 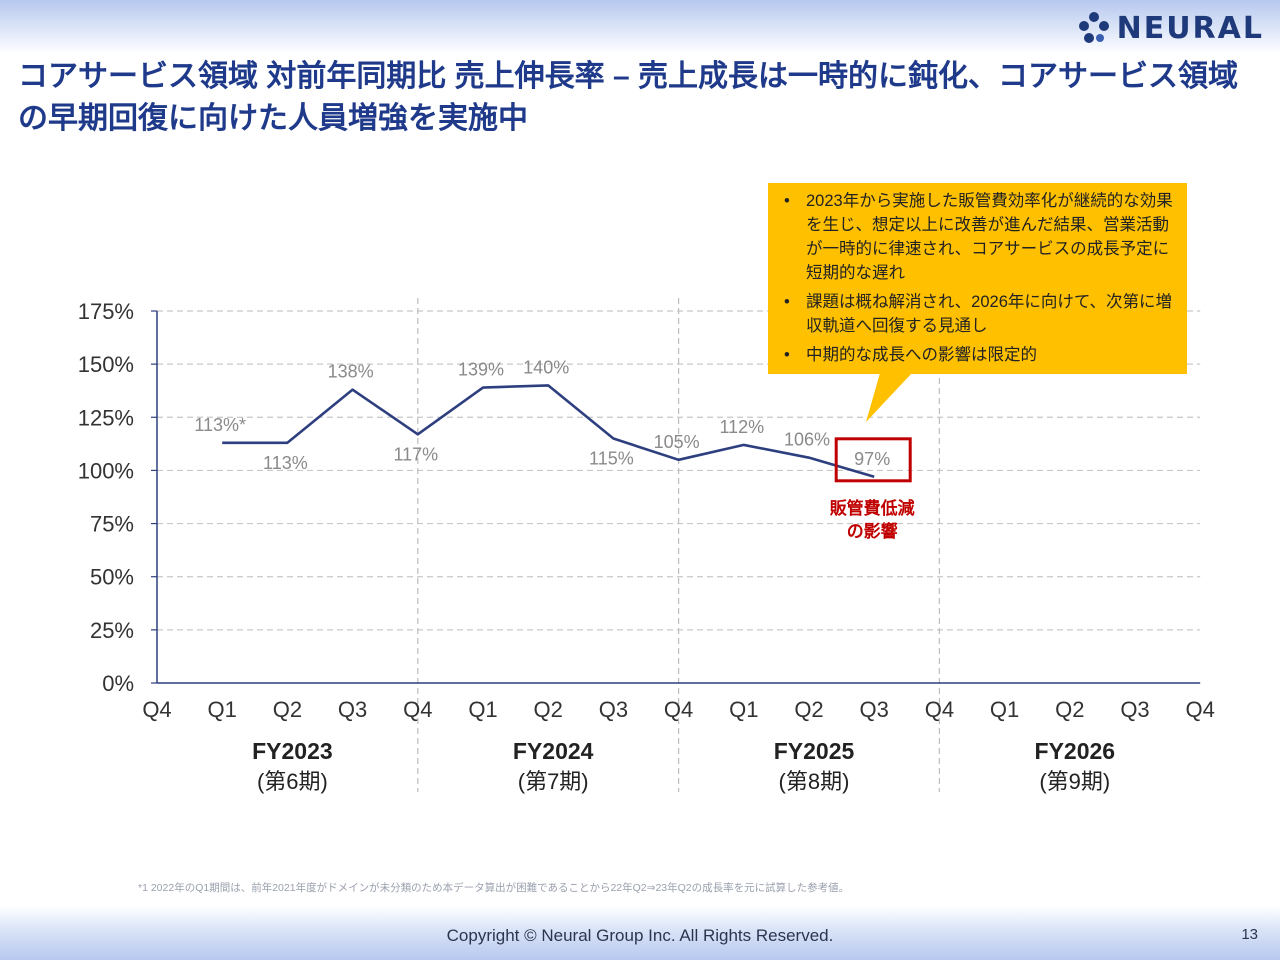 What do you see at coordinates (351, 372) in the screenshot?
I see `data-label: 138%` at bounding box center [351, 372].